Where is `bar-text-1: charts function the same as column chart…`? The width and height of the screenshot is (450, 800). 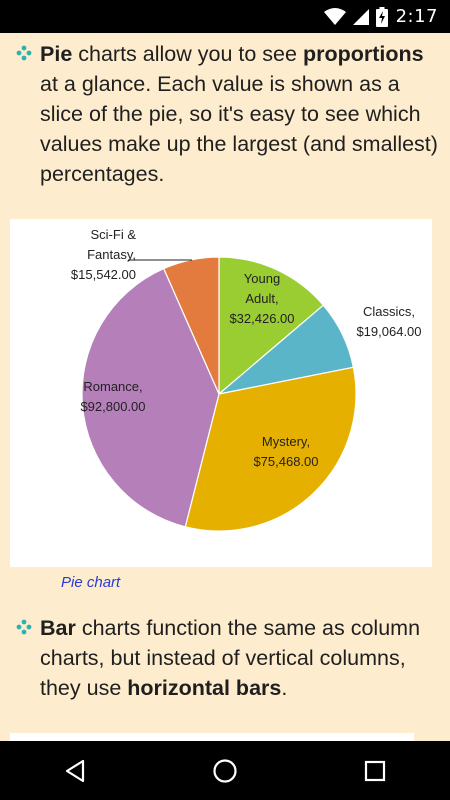
bar-text-1: charts function the same as column chart… is located at coordinates (230, 658).